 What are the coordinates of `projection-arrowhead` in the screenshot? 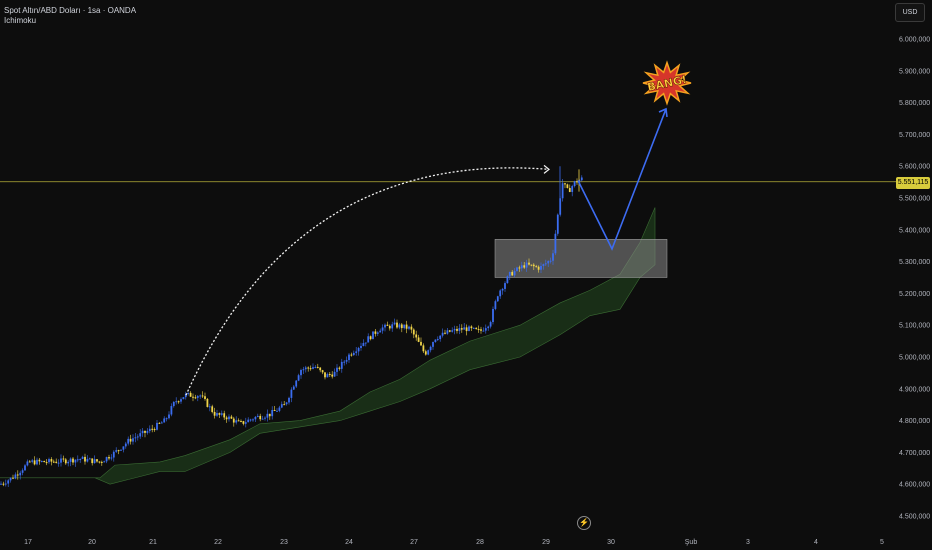 It's located at (663, 112).